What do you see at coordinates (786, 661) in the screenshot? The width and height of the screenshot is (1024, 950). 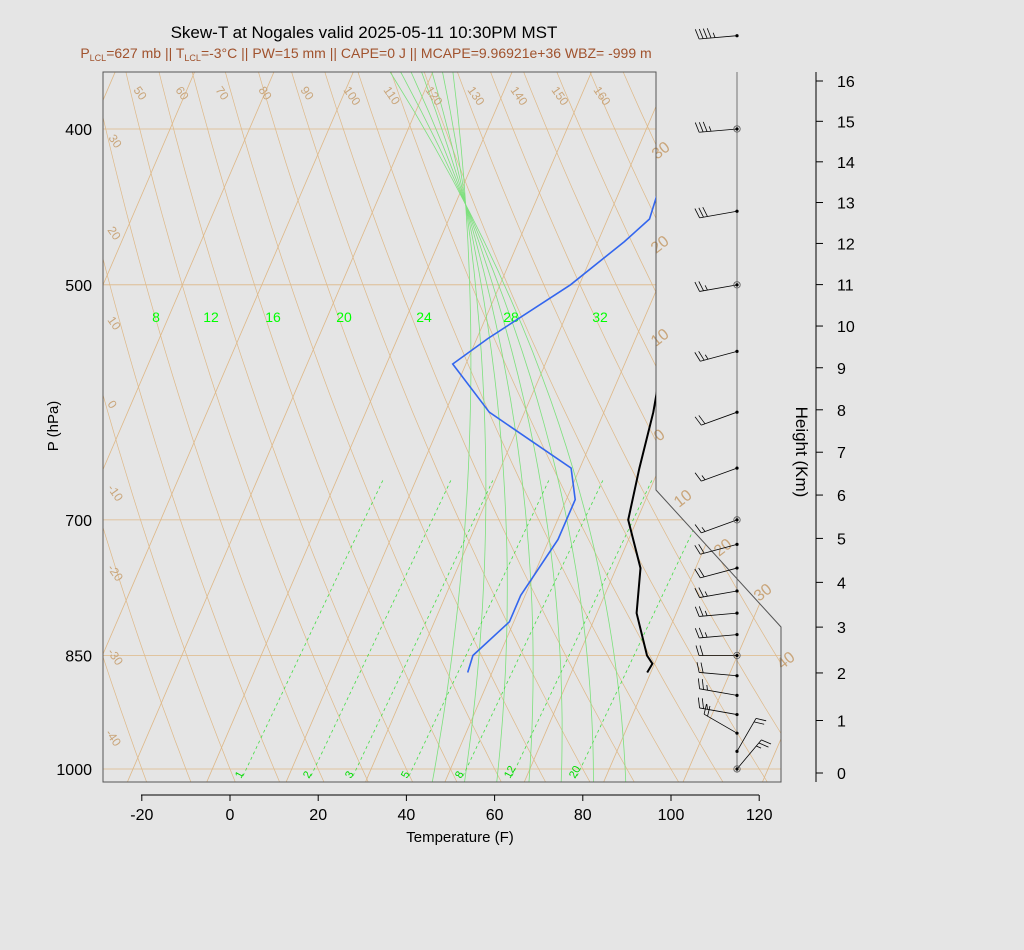 I see `isotherm-label-right: 40` at bounding box center [786, 661].